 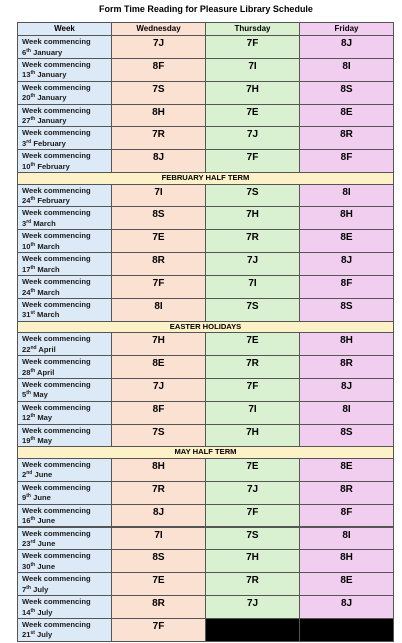 I want to click on week-cell: Week commencing 10th March, so click(x=64, y=241).